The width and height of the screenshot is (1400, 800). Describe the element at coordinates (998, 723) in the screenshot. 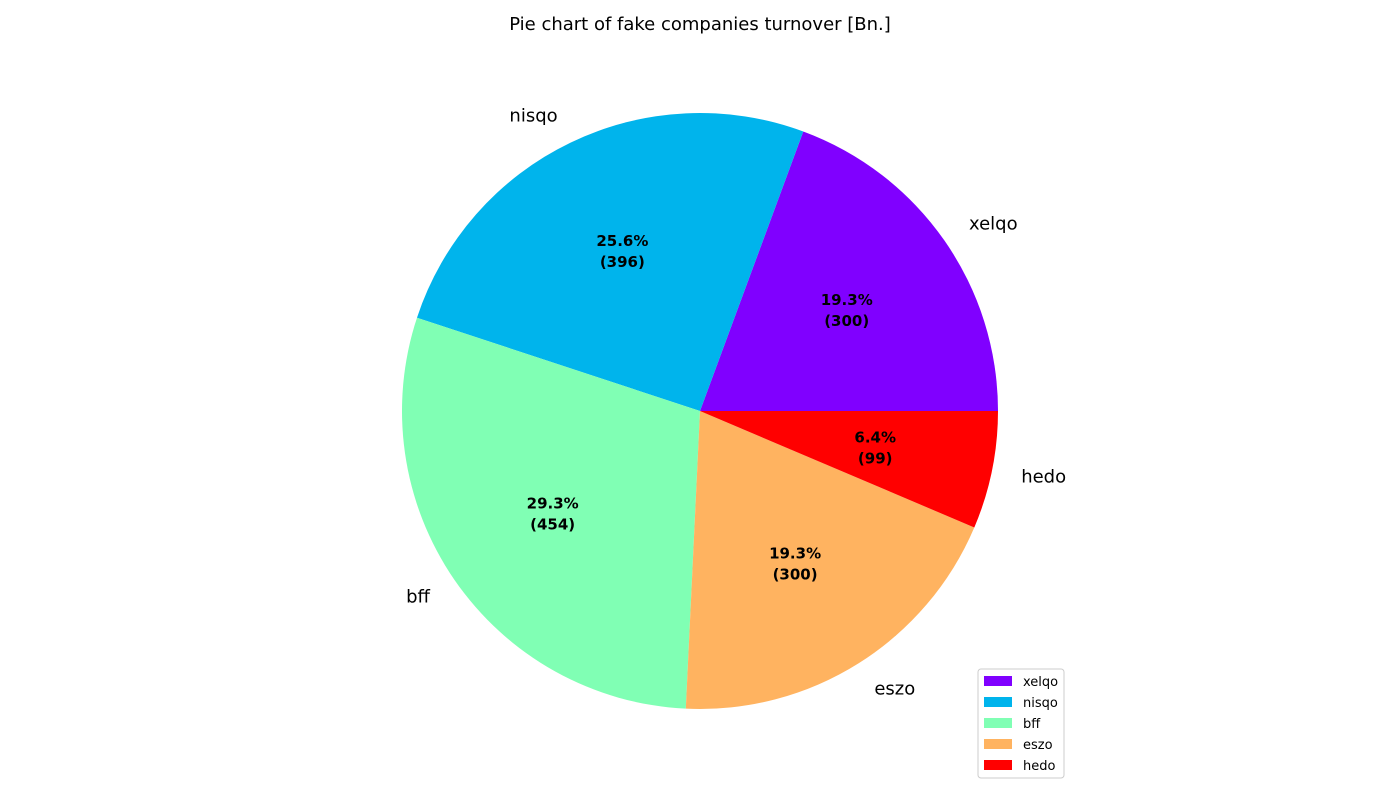

I see `legend-swatch-bff` at that location.